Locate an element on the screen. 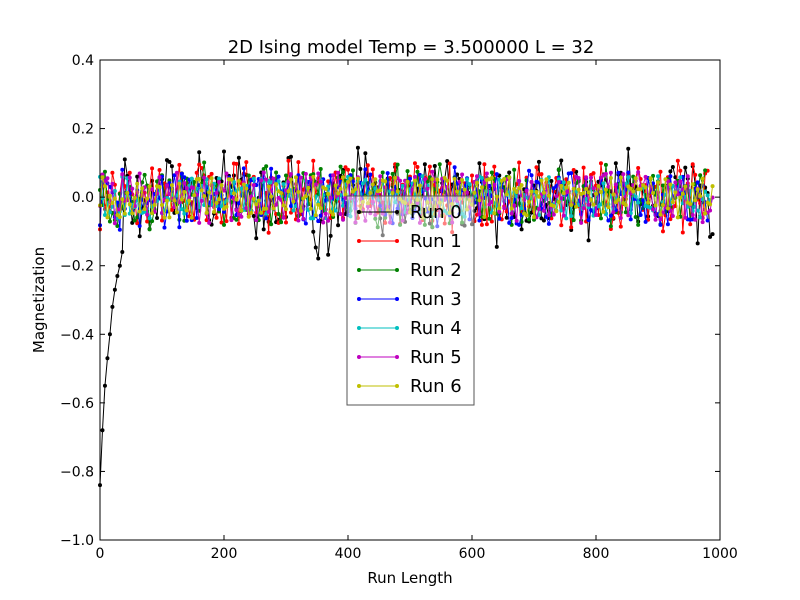 The height and width of the screenshot is (600, 800). legend-box is located at coordinates (410, 300).